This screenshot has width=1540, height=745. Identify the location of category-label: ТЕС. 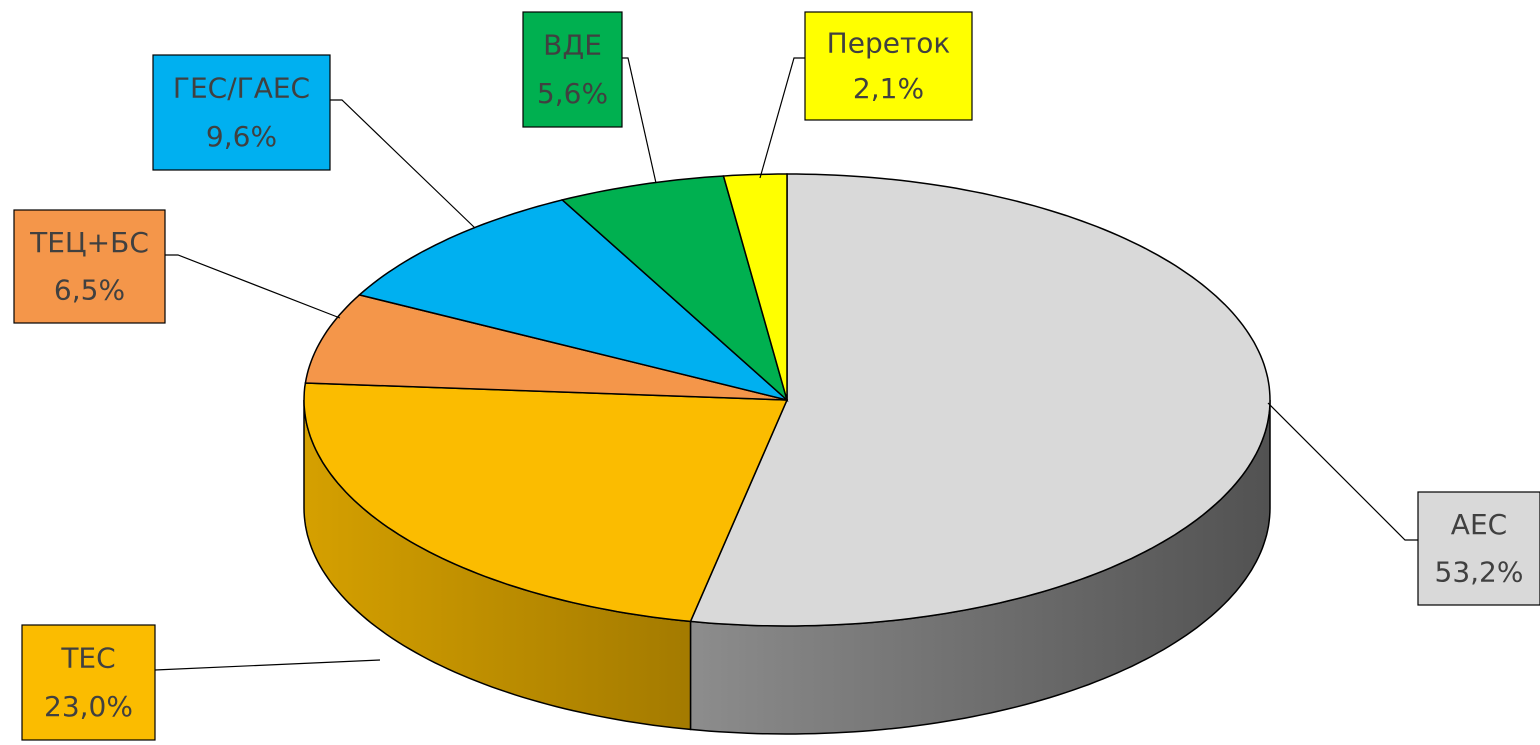
(87, 658).